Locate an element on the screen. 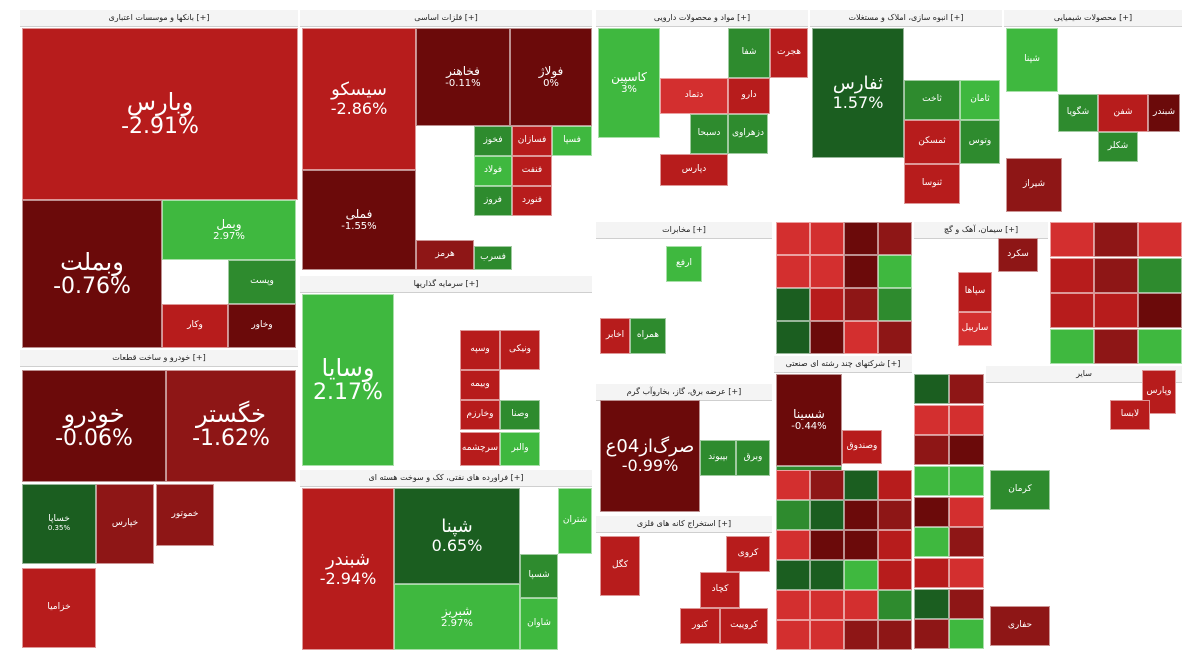 This screenshot has height=663, width=1200. stock-tile: وکار is located at coordinates (195, 326).